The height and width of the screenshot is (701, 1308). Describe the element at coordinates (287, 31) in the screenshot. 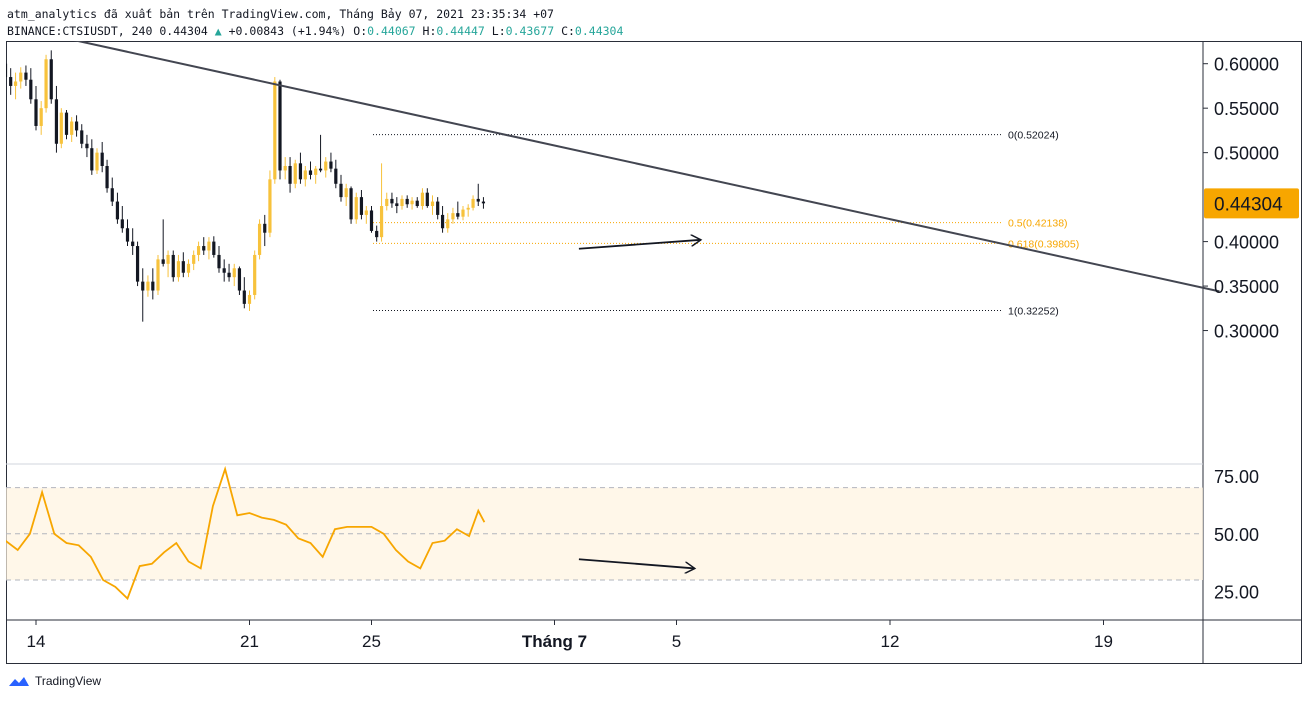

I see `price-change: +0.00843 (+1.94%)` at that location.